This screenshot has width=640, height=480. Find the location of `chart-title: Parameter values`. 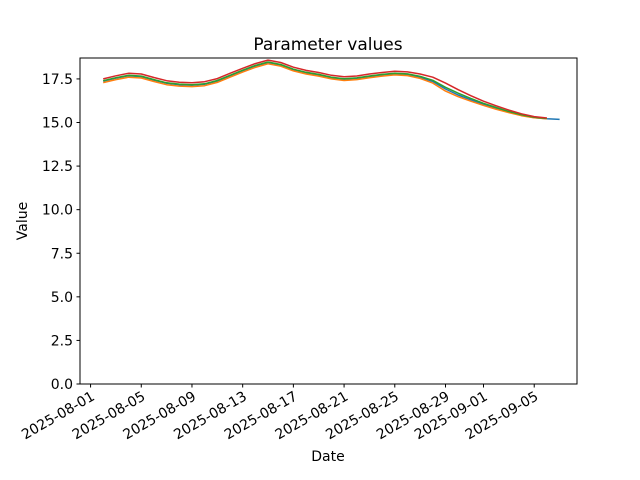

chart-title: Parameter values is located at coordinates (327, 45).